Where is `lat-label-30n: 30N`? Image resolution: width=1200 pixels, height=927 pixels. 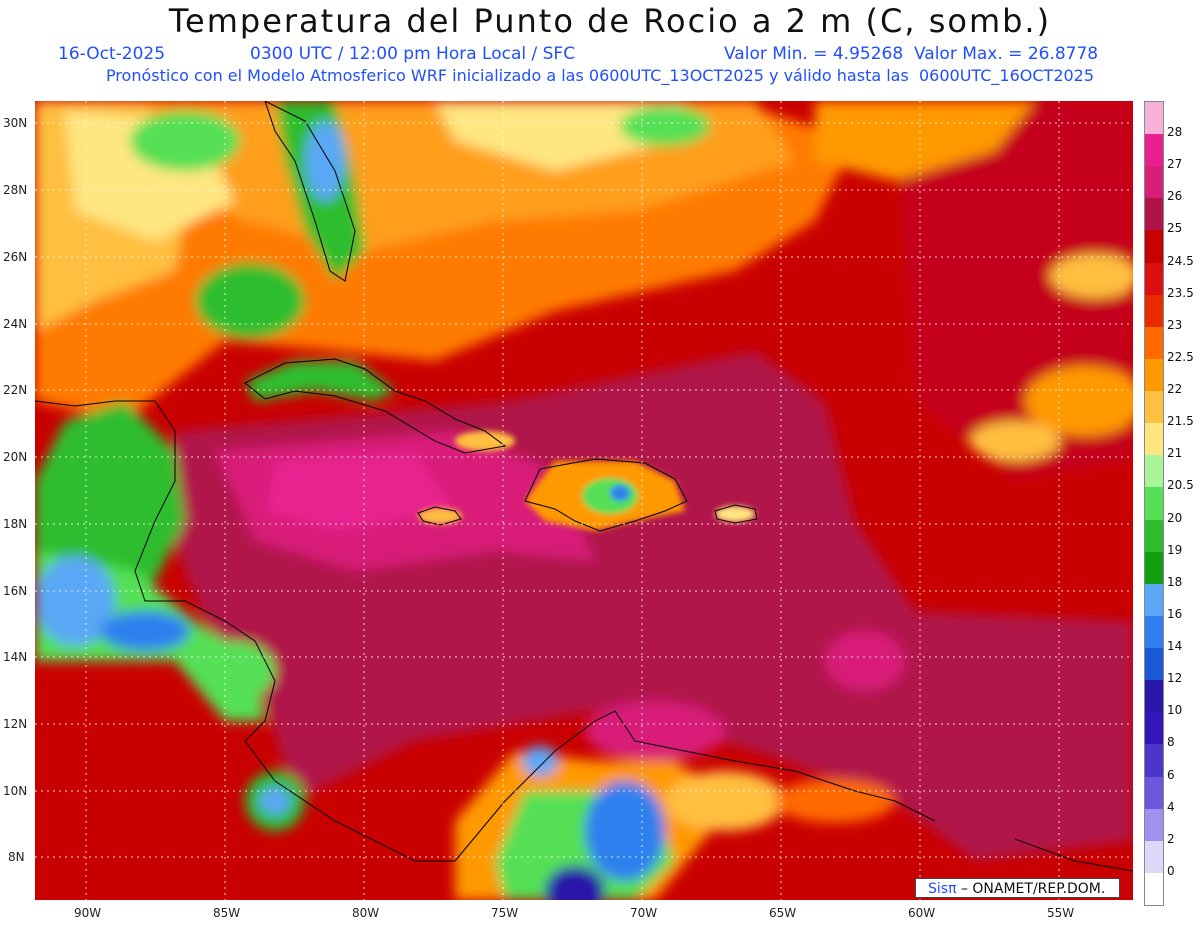 lat-label-30n: 30N is located at coordinates (15, 123).